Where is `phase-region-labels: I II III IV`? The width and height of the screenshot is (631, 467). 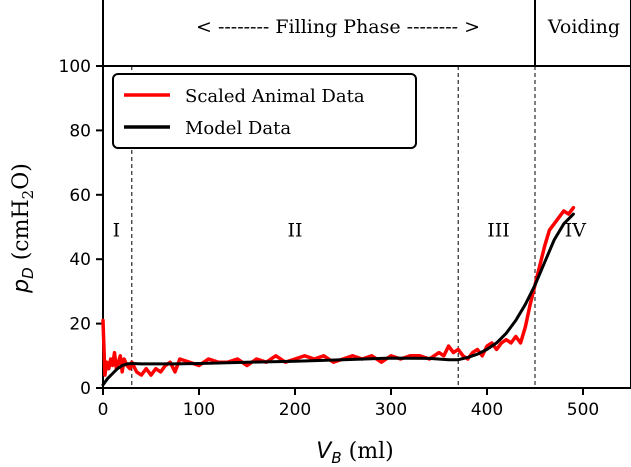
phase-region-labels: I II III IV is located at coordinates (350, 231).